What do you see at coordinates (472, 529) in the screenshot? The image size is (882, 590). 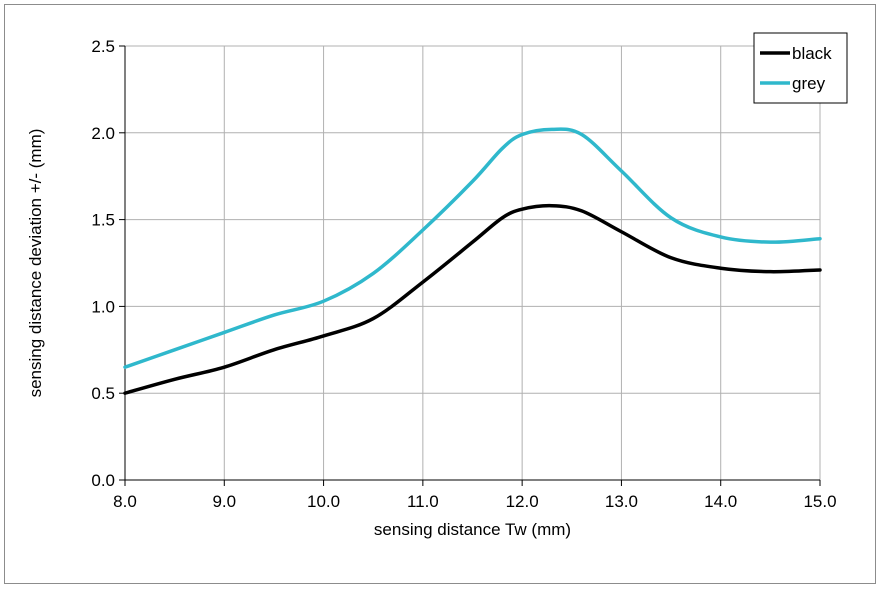 I see `x-axis-label: sensing distance Tw (mm)` at bounding box center [472, 529].